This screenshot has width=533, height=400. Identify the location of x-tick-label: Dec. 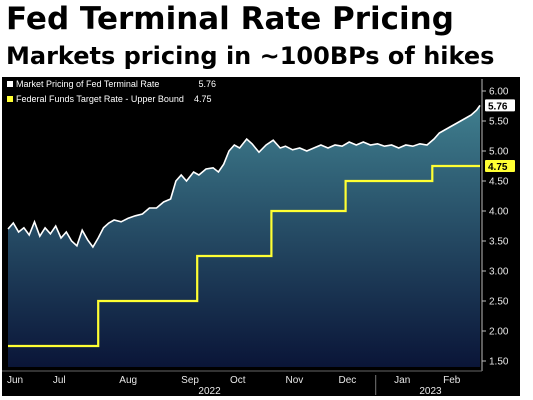
(348, 380).